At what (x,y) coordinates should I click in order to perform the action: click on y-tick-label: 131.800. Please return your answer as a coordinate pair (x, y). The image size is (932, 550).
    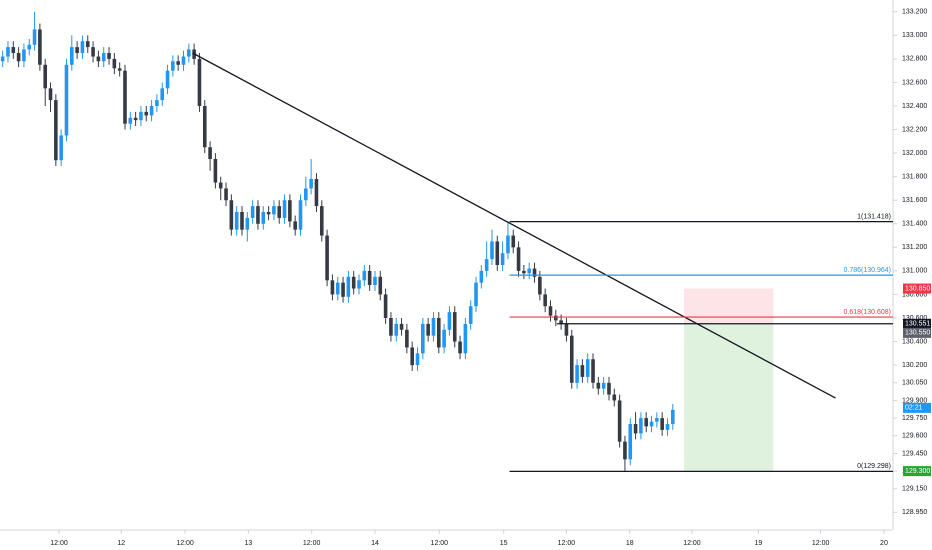
    Looking at the image, I should click on (914, 177).